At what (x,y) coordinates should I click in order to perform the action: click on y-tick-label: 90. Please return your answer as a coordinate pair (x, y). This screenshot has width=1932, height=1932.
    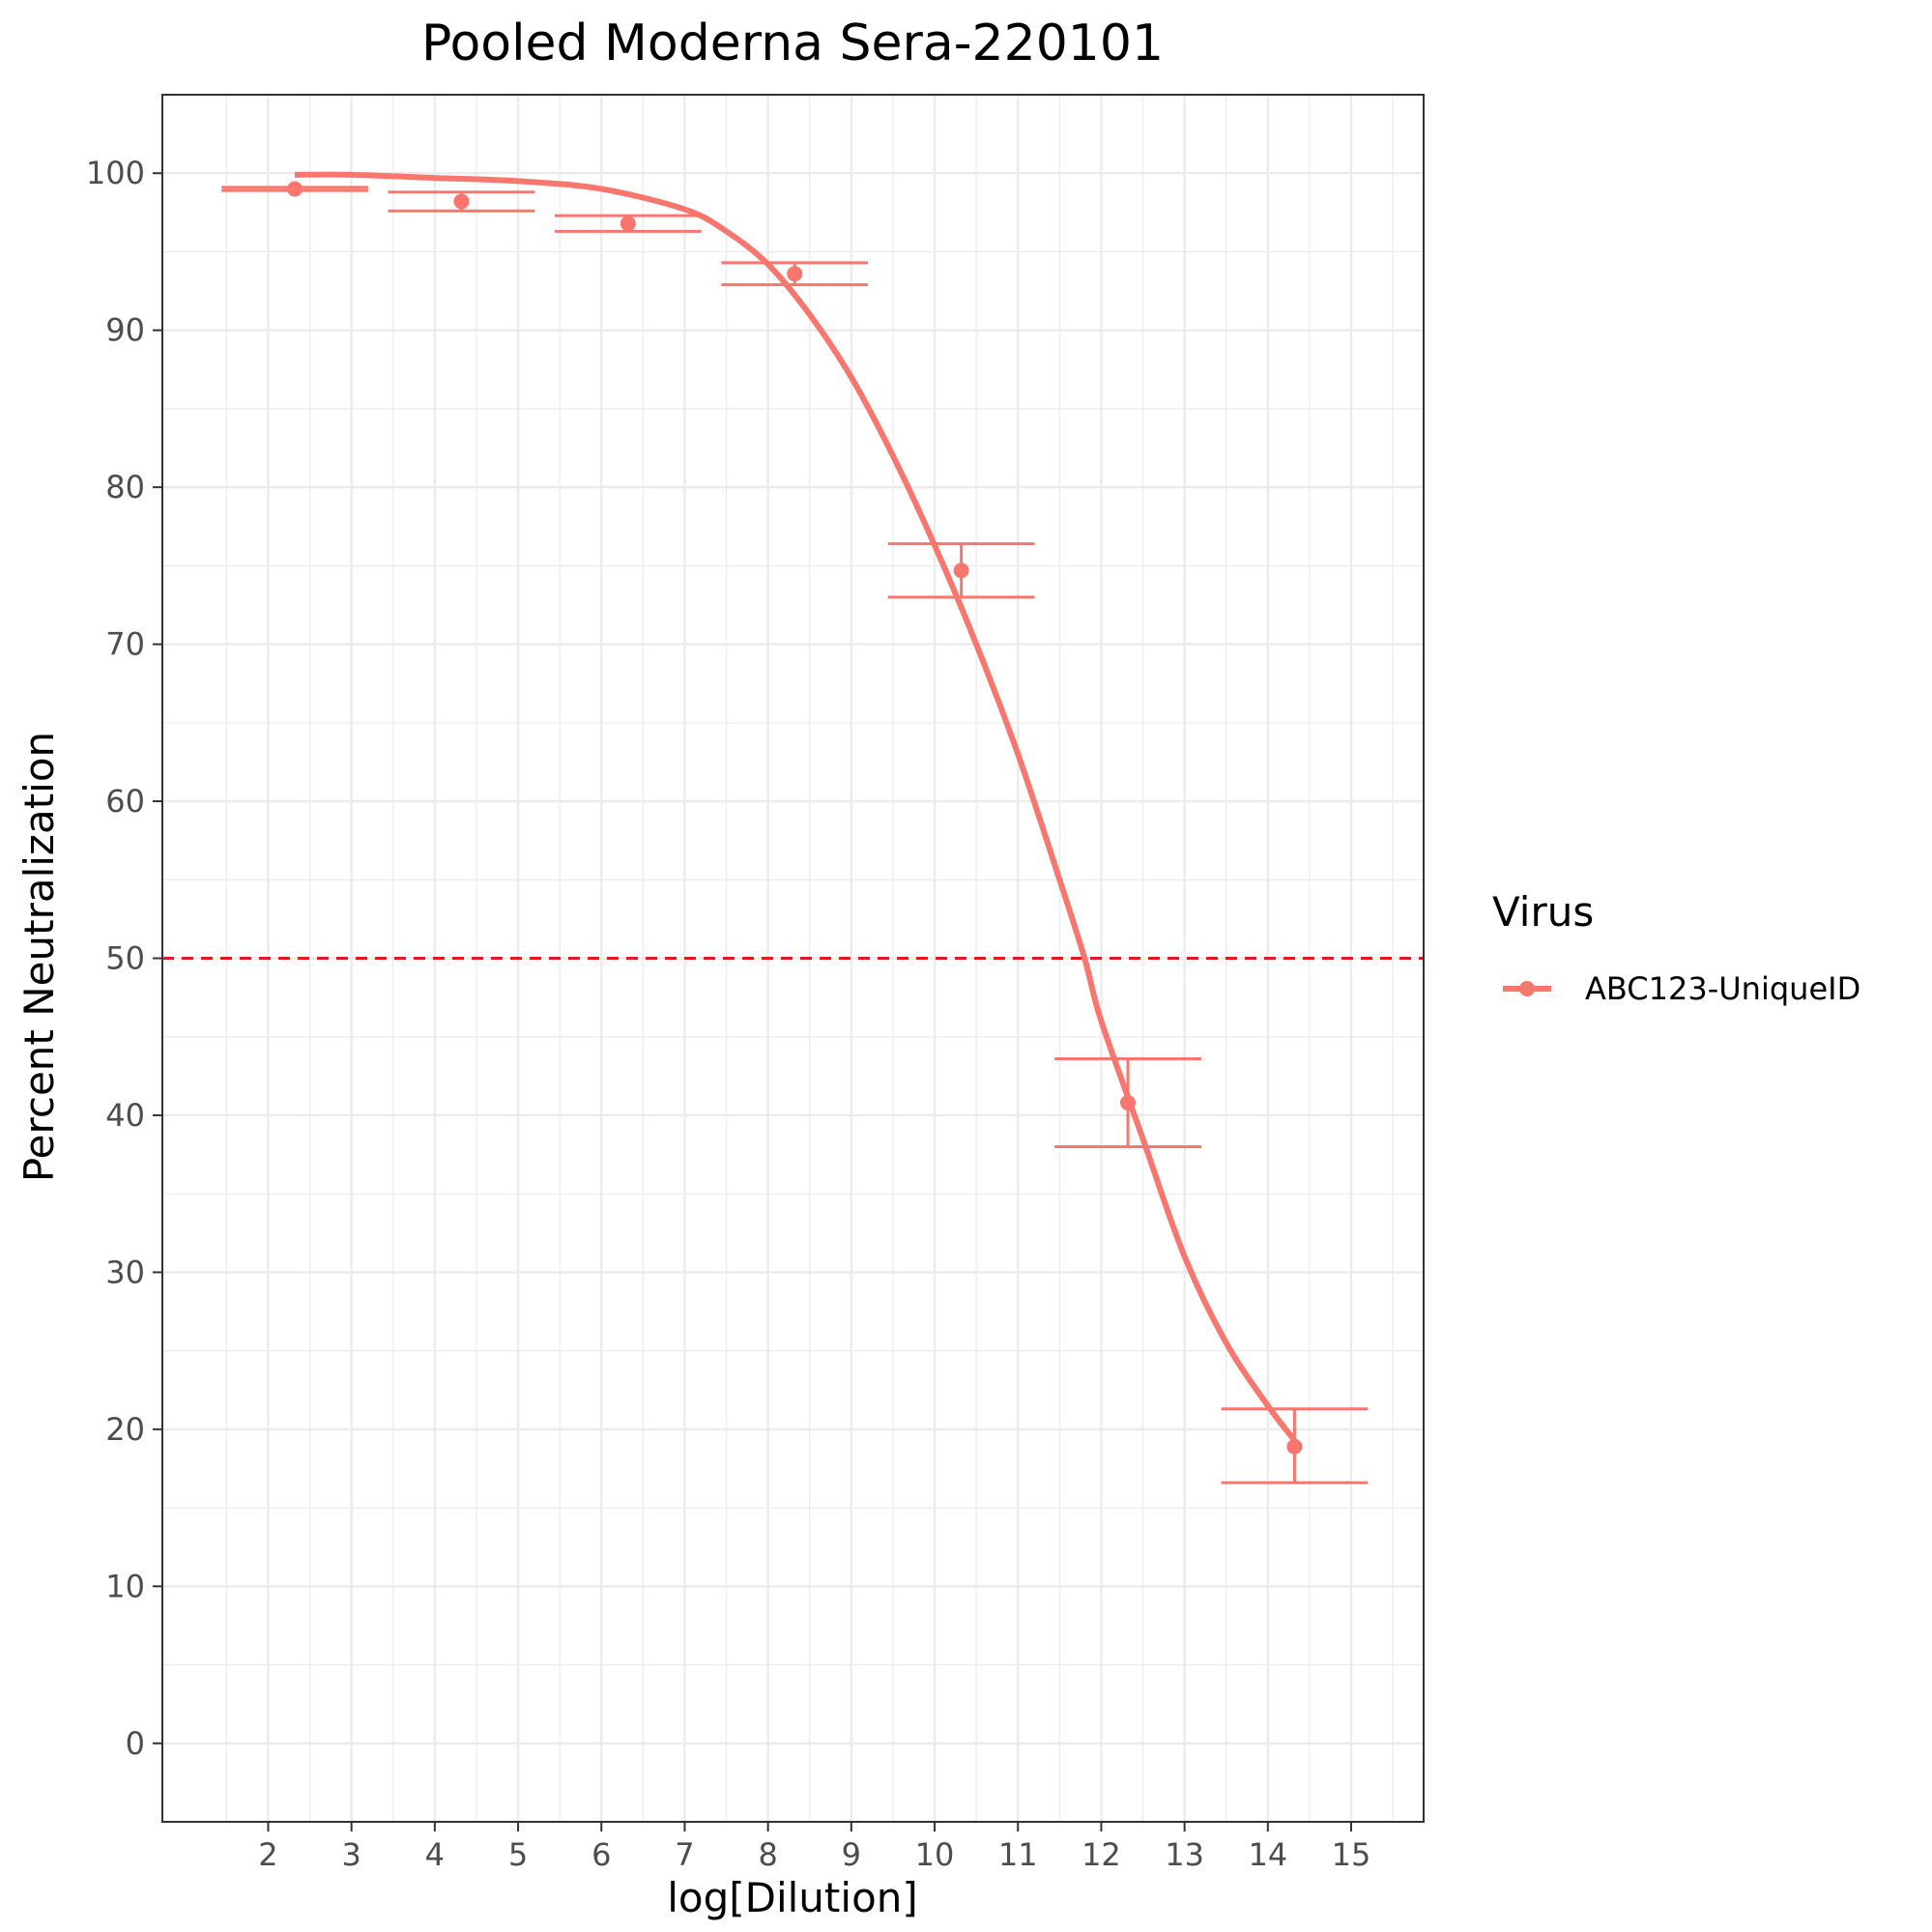
    Looking at the image, I should click on (125, 330).